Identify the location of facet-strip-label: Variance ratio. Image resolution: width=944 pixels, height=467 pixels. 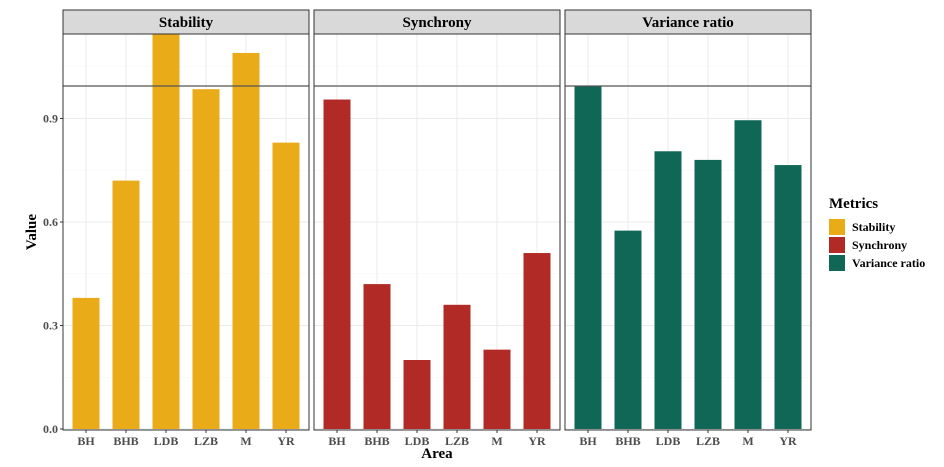
(688, 23).